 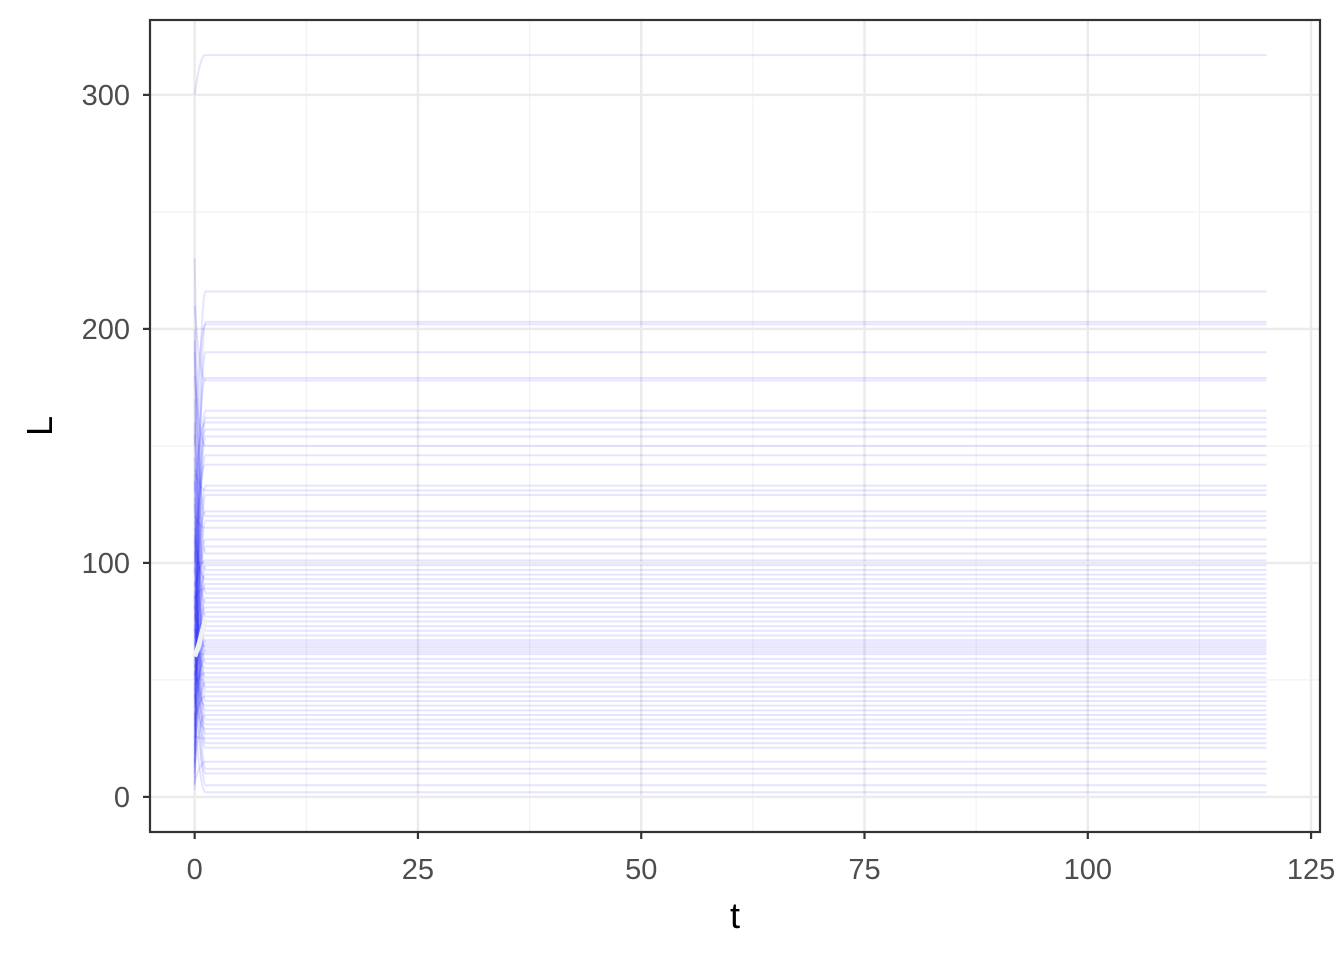 I want to click on y-axis: 0 100 200 300, so click(x=116, y=447).